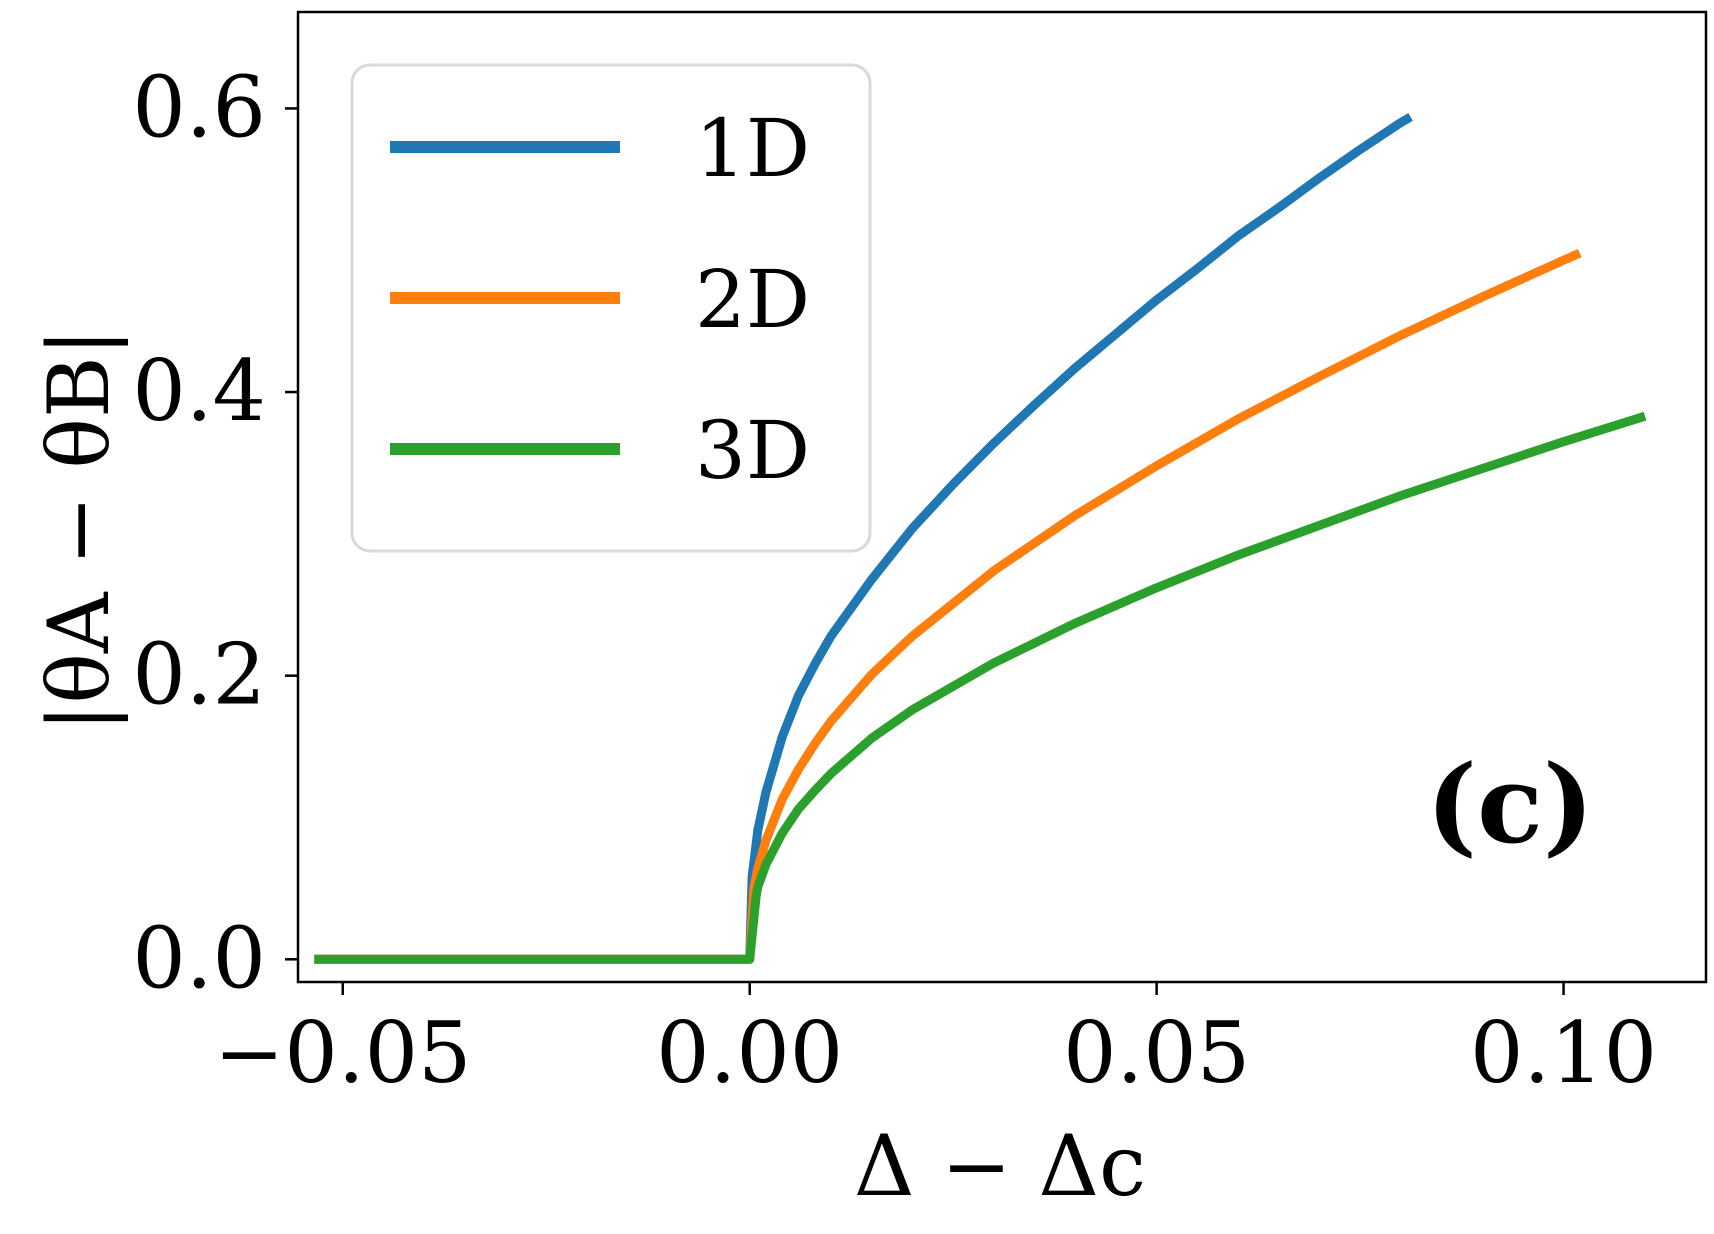  What do you see at coordinates (79, 530) in the screenshot?
I see `y-axis-label: |θA − θB|` at bounding box center [79, 530].